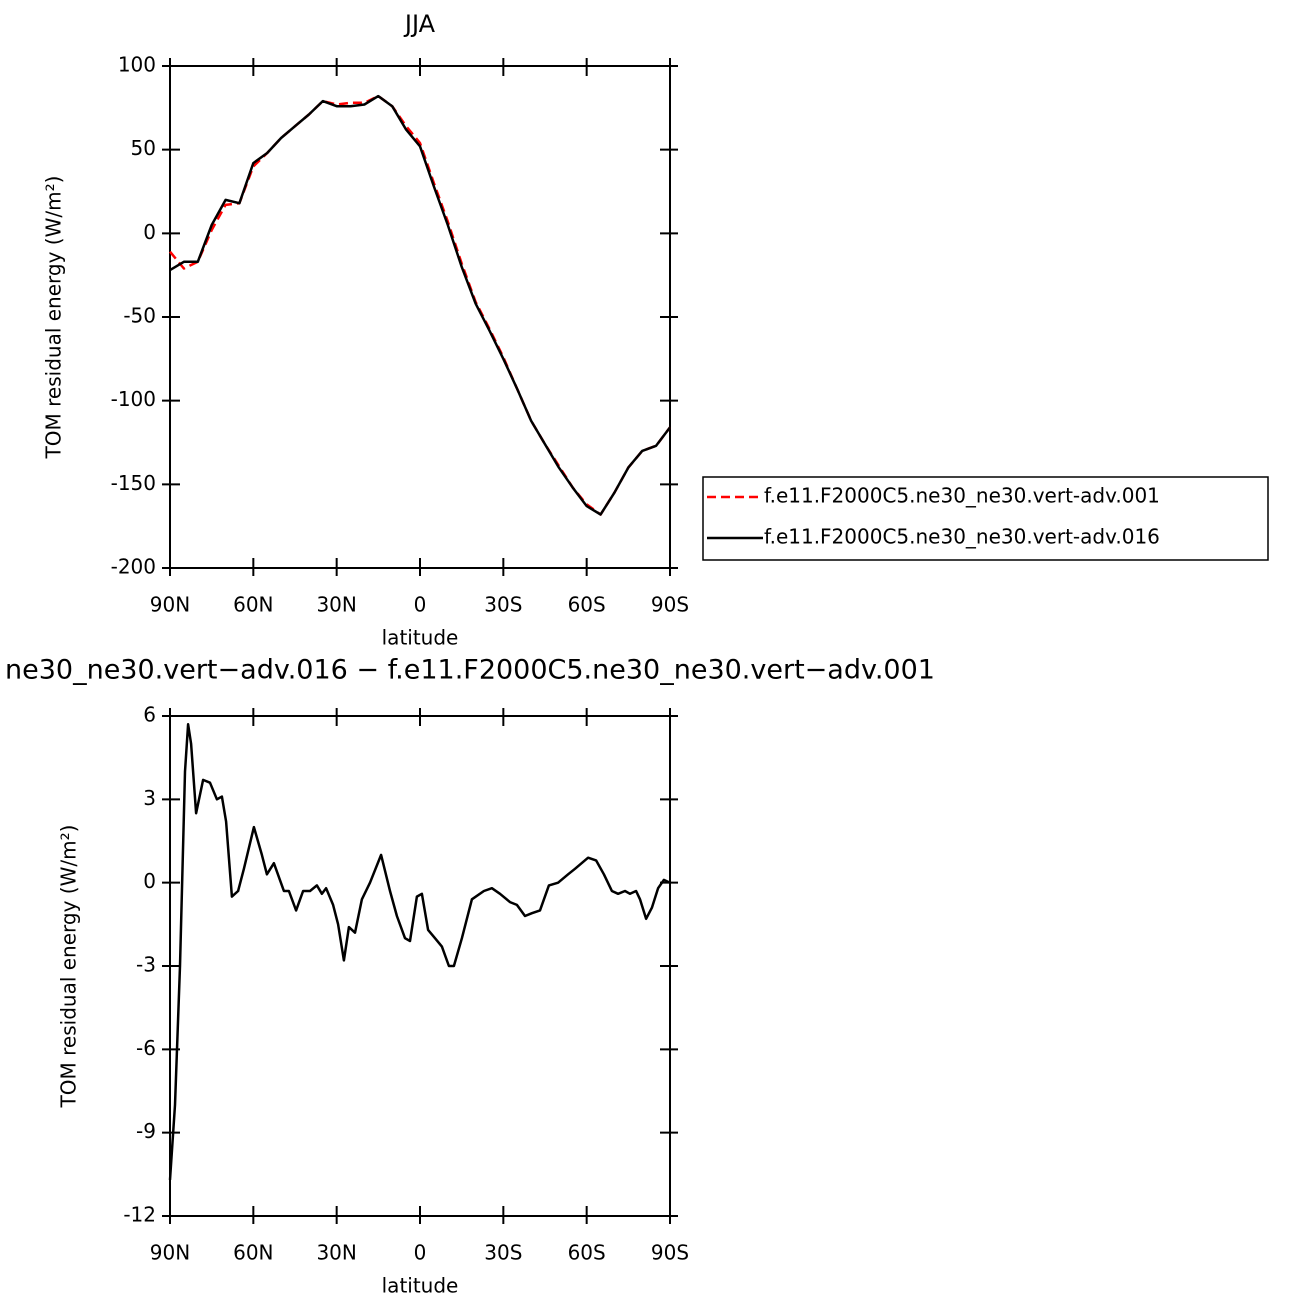 The width and height of the screenshot is (1308, 1308). Describe the element at coordinates (146, 965) in the screenshot. I see `y-tick-label: -3` at that location.